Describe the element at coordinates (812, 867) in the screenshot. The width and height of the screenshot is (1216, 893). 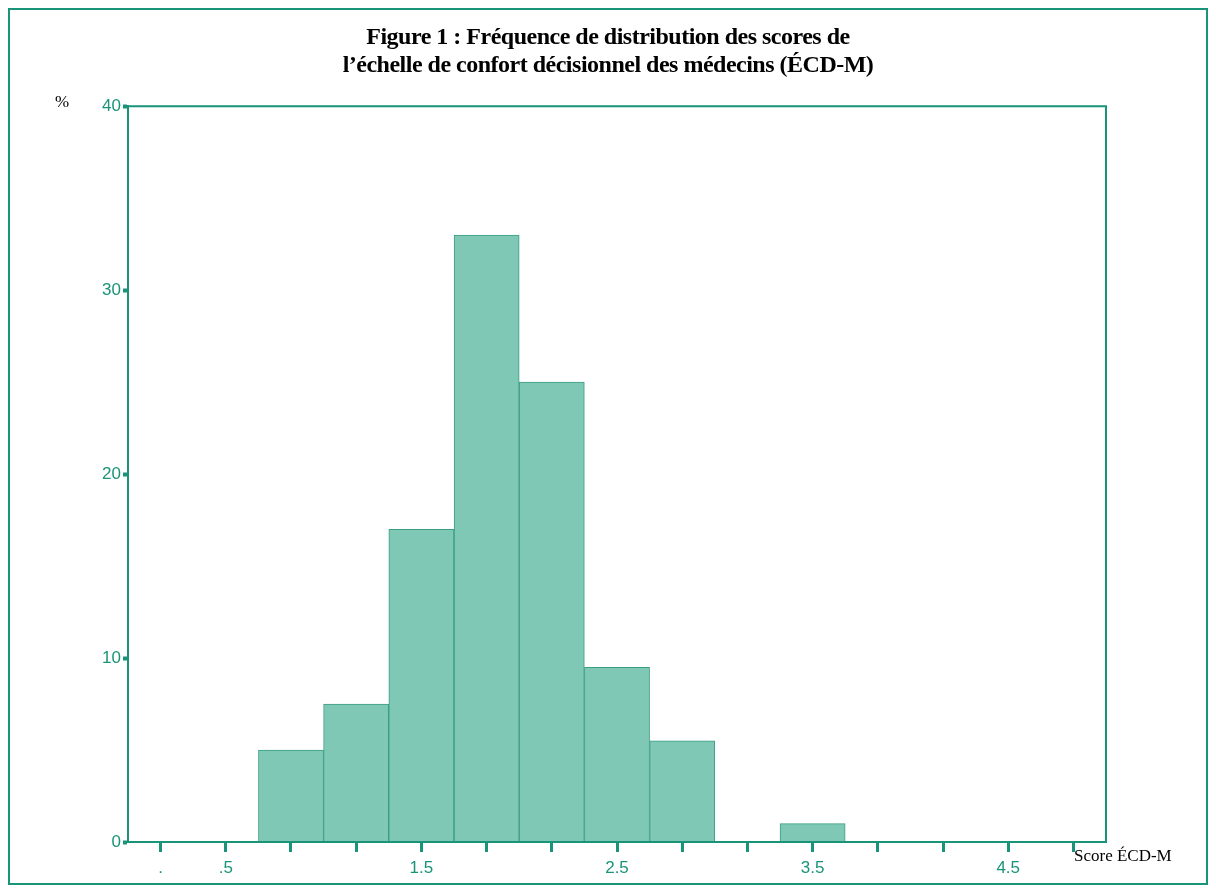
I see `x-tick-label: 3.5` at that location.